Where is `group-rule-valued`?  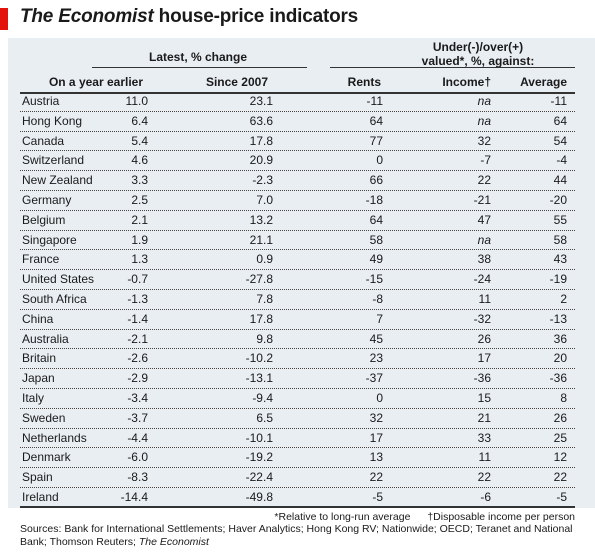 group-rule-valued is located at coordinates (452, 67).